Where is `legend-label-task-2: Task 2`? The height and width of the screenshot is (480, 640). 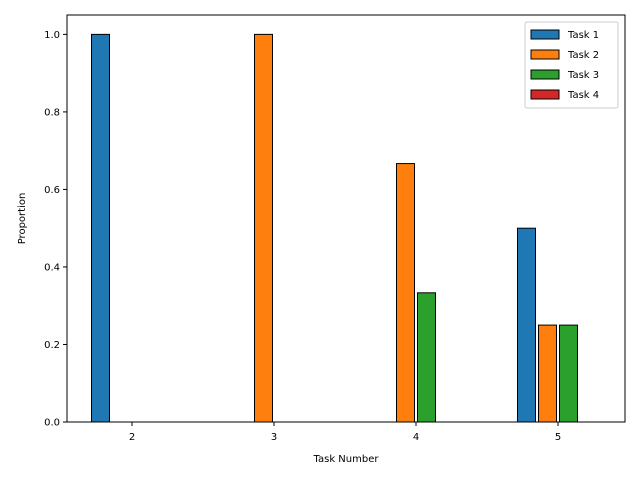
legend-label-task-2: Task 2 is located at coordinates (583, 55).